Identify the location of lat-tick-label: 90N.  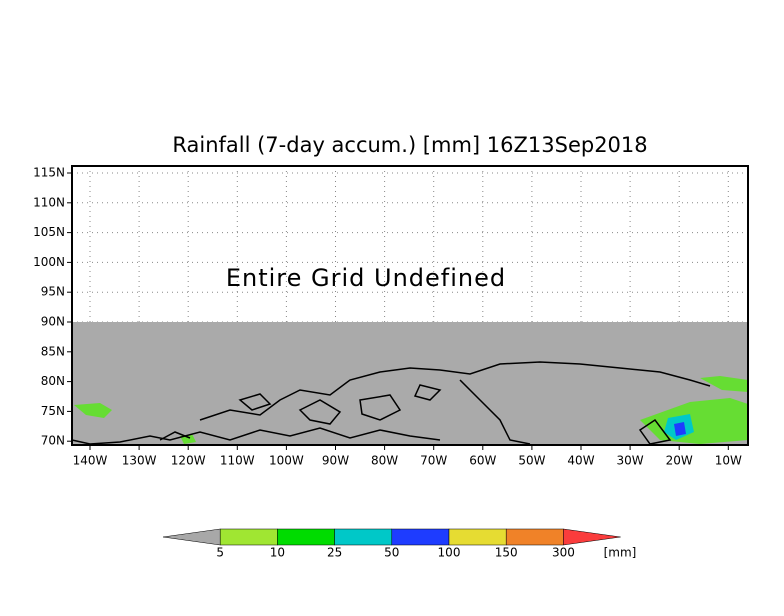
(53, 322).